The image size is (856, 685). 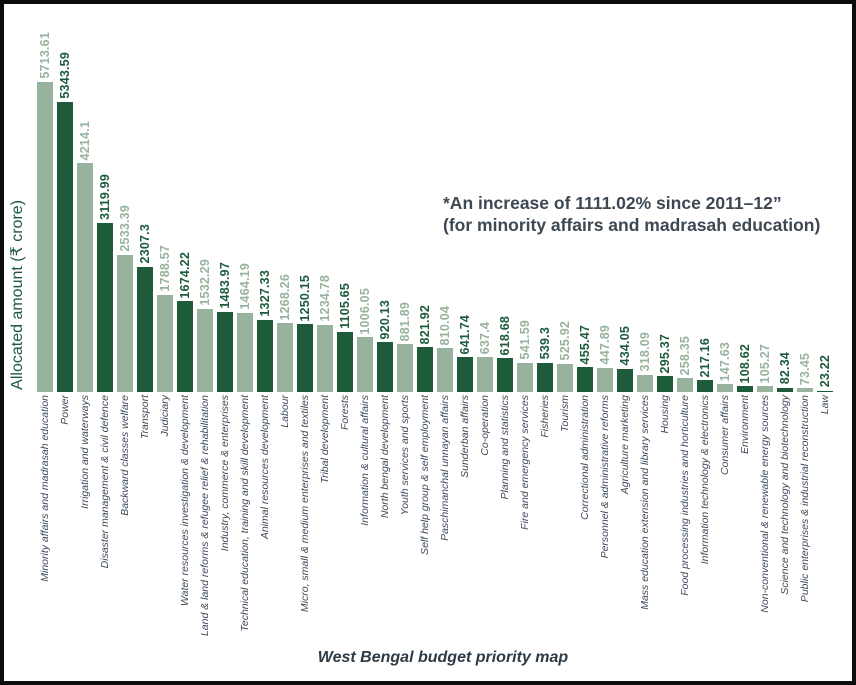 I want to click on category-label: Law, so click(x=824, y=405).